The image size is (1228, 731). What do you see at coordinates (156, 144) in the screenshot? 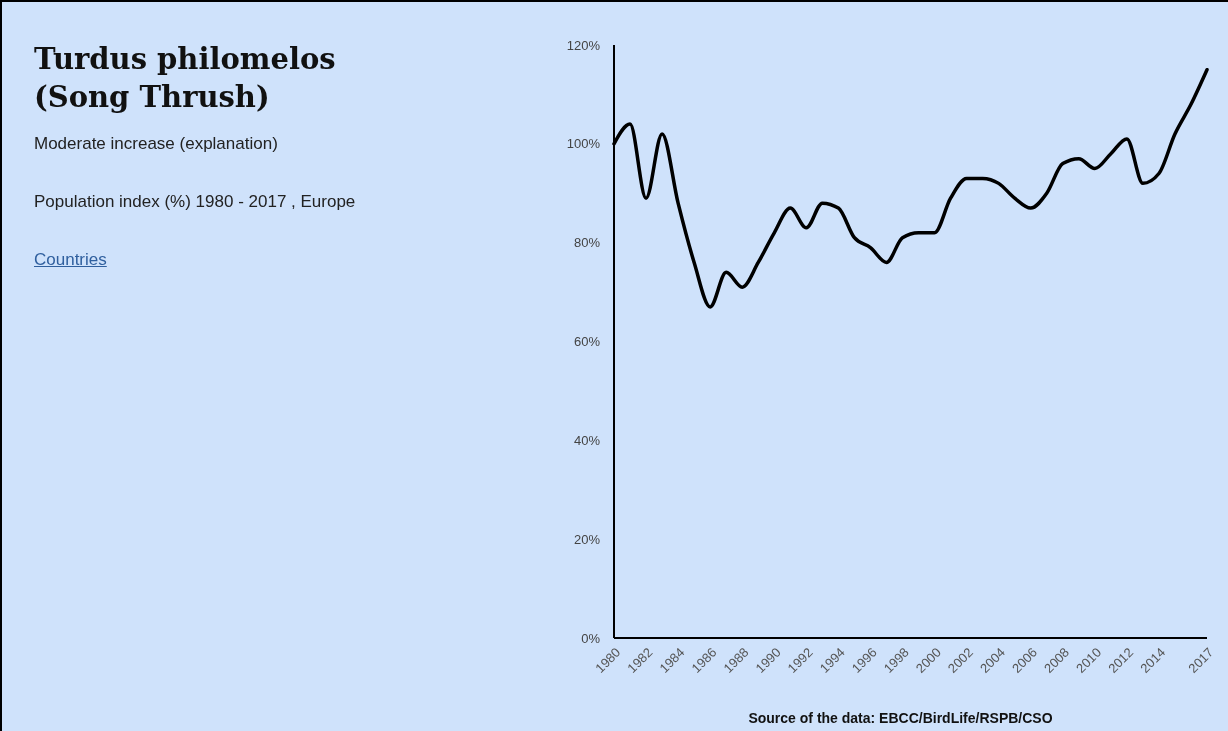
I see `text: Moderate increase (explanation)` at bounding box center [156, 144].